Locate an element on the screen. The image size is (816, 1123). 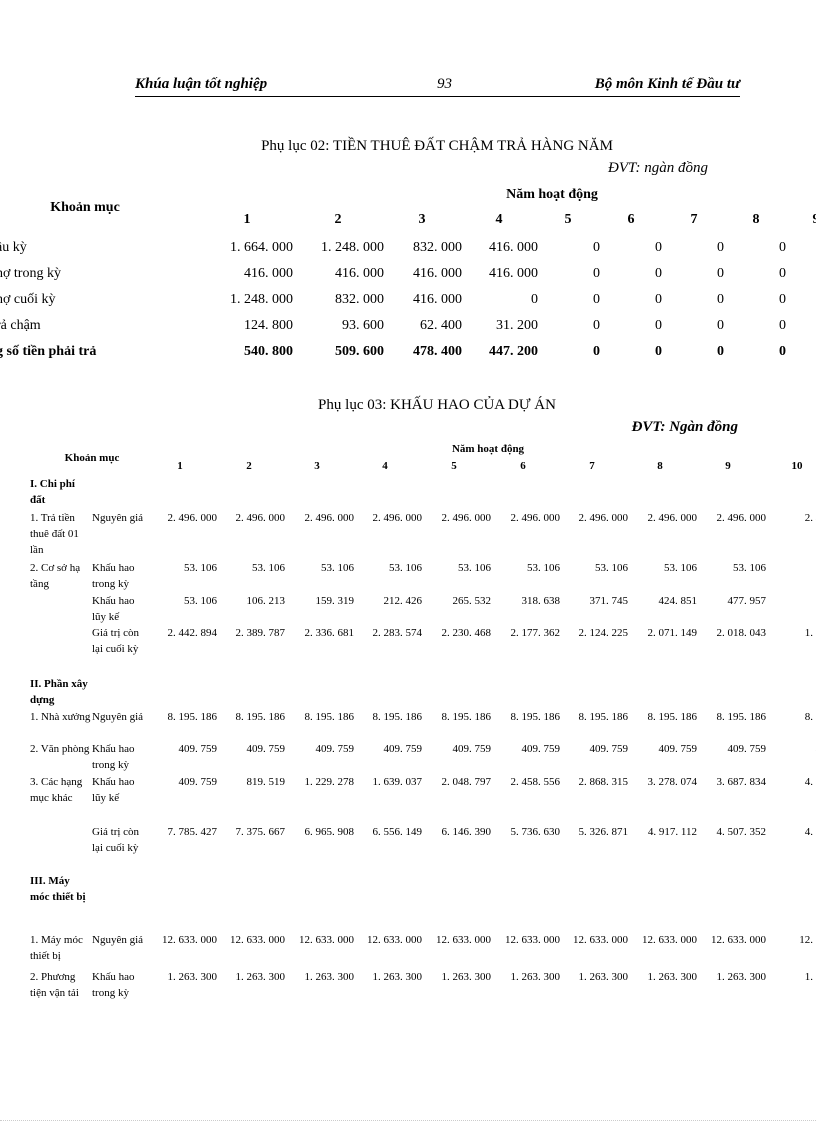
cell: 2. 496. is located at coordinates (810, 518).